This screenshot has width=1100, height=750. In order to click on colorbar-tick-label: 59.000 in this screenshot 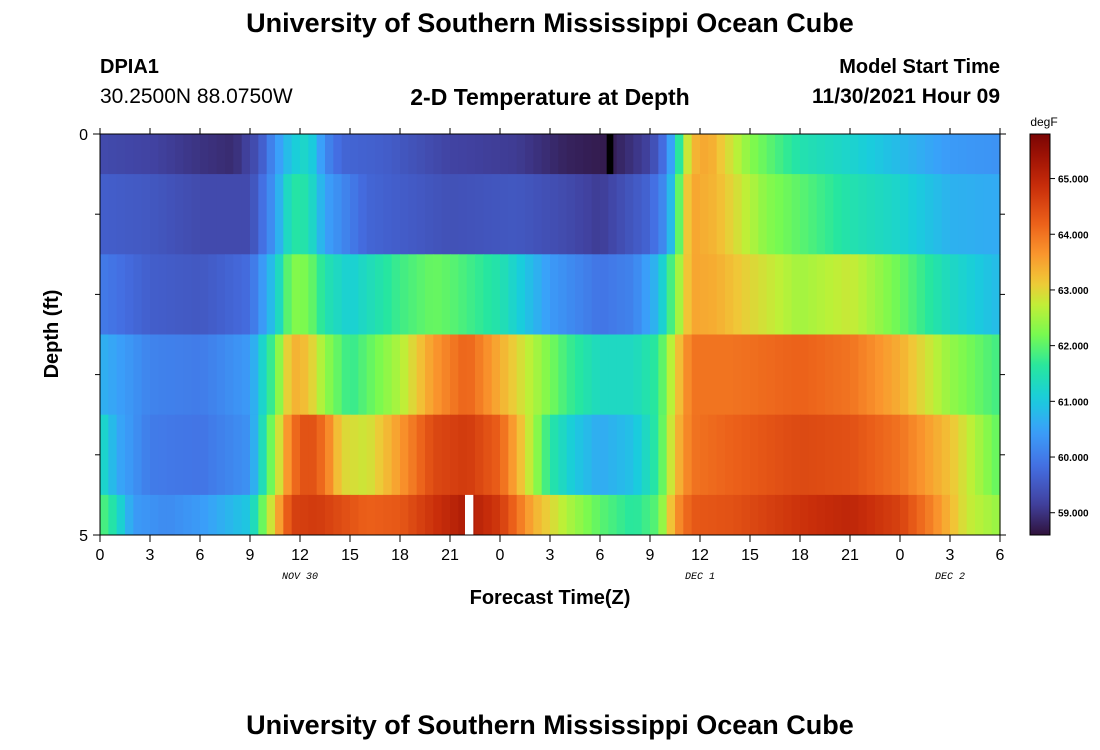, I will do `click(1073, 514)`.